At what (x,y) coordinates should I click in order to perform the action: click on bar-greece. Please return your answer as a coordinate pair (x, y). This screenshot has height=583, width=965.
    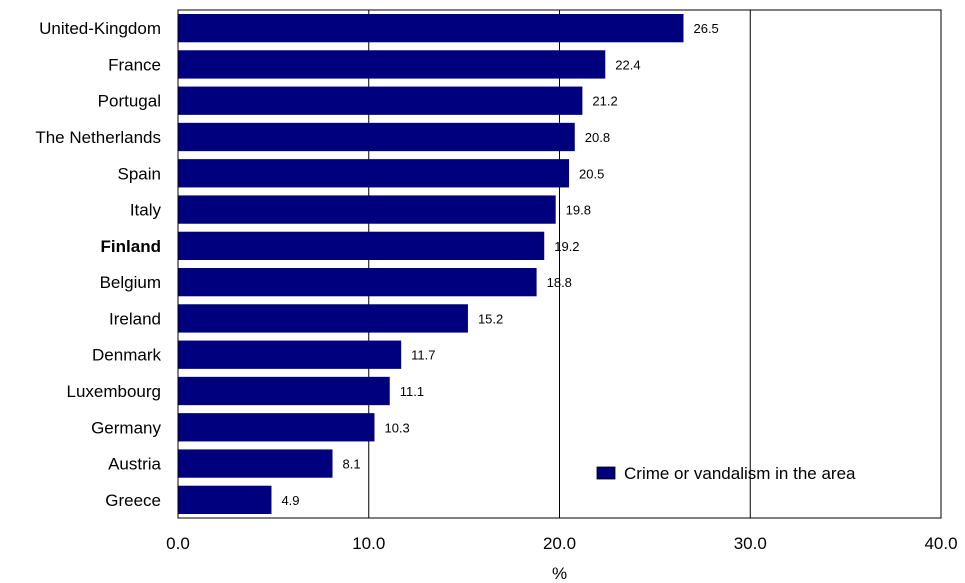
    Looking at the image, I should click on (225, 500).